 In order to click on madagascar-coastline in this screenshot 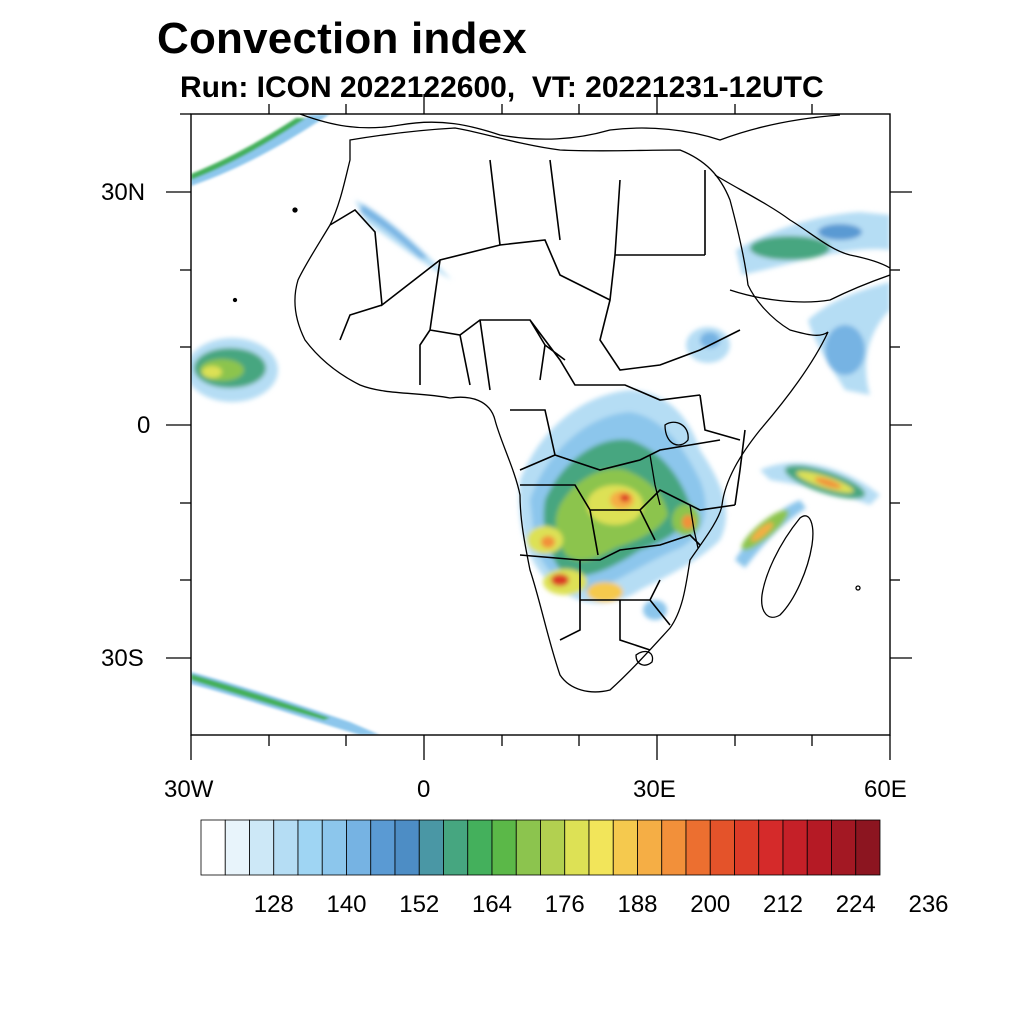, I will do `click(787, 566)`.